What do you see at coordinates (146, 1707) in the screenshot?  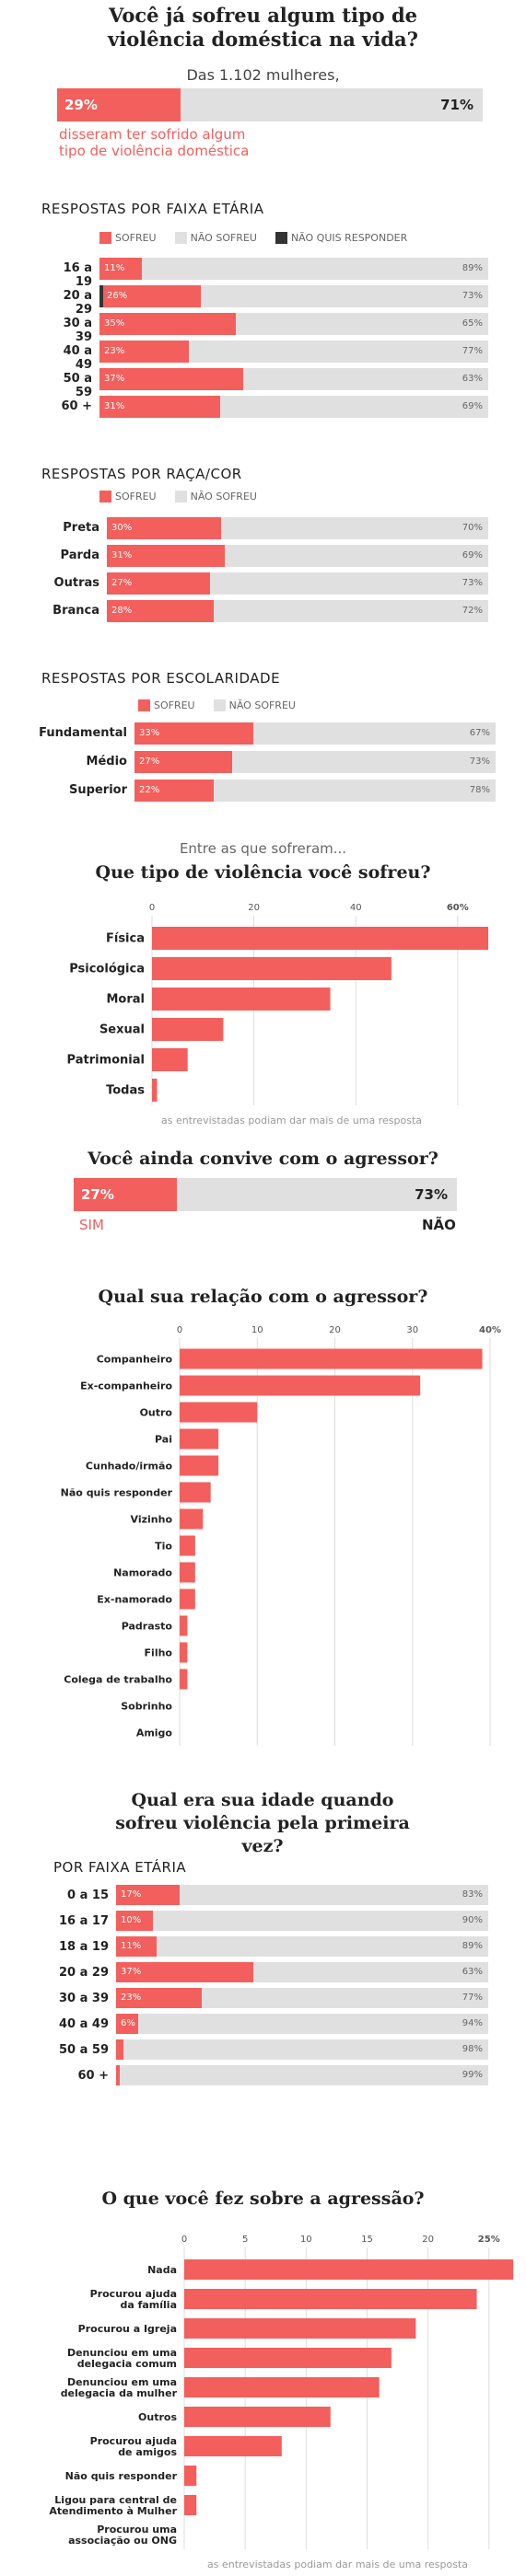 I see `category-label: Sobrinho` at bounding box center [146, 1707].